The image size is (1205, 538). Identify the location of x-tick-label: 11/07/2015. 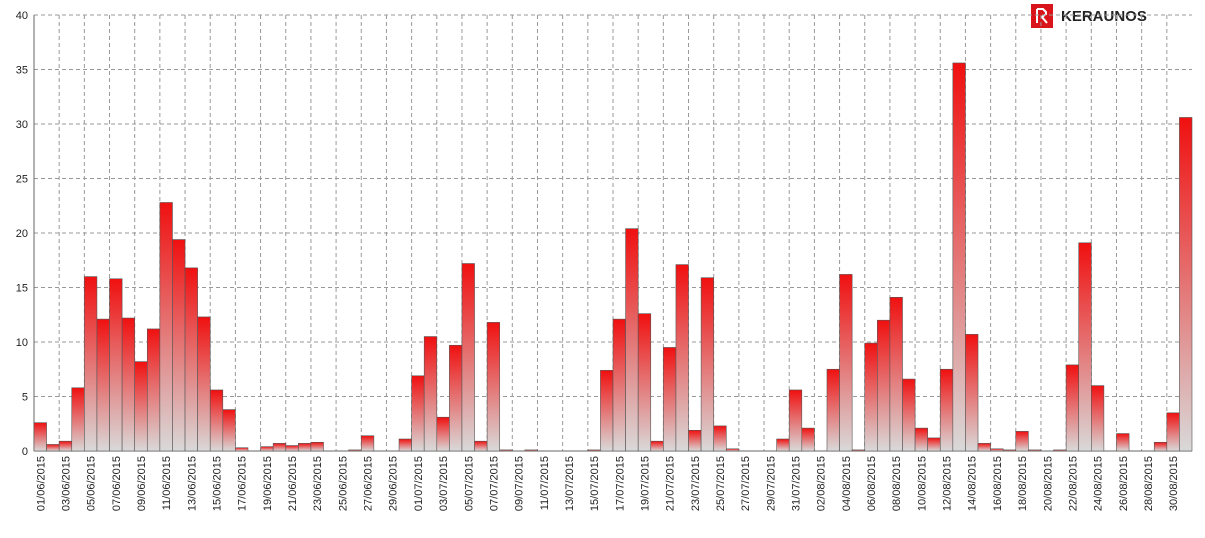
(545, 483).